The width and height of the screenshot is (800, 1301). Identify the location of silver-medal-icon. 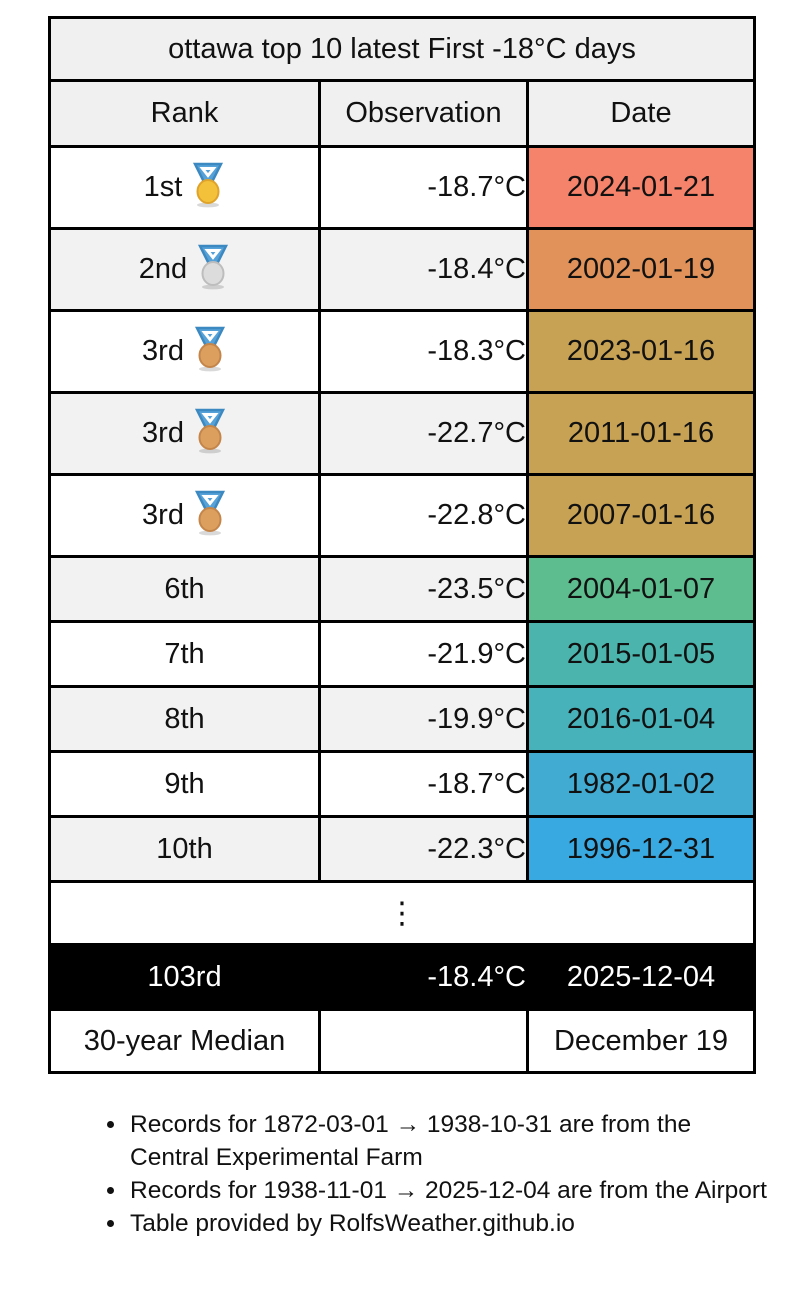
(213, 266).